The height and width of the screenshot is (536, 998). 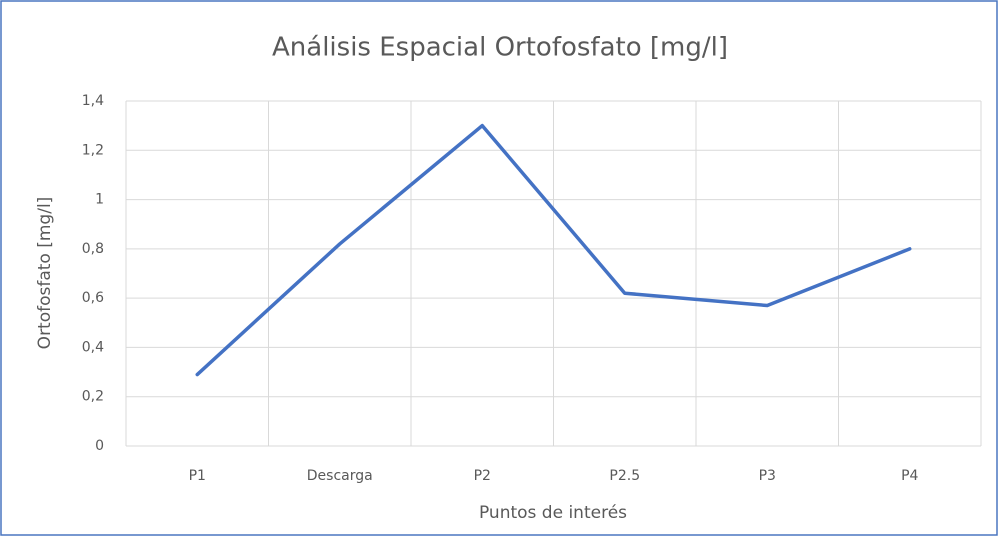 I want to click on x-tick-label: P3, so click(x=767, y=476).